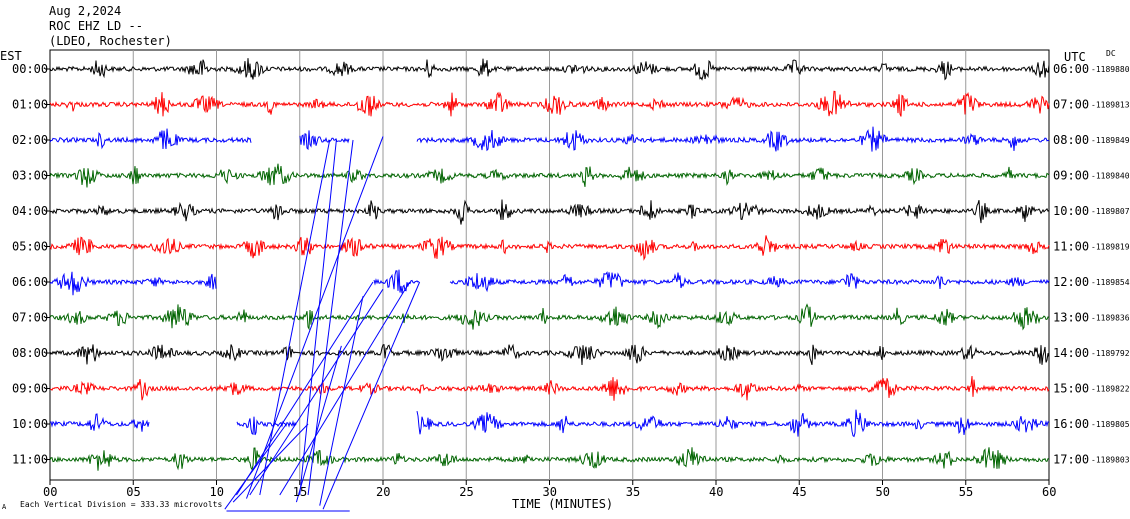 This screenshot has width=1130, height=519. I want to click on x-tick-label: 20, so click(383, 492).